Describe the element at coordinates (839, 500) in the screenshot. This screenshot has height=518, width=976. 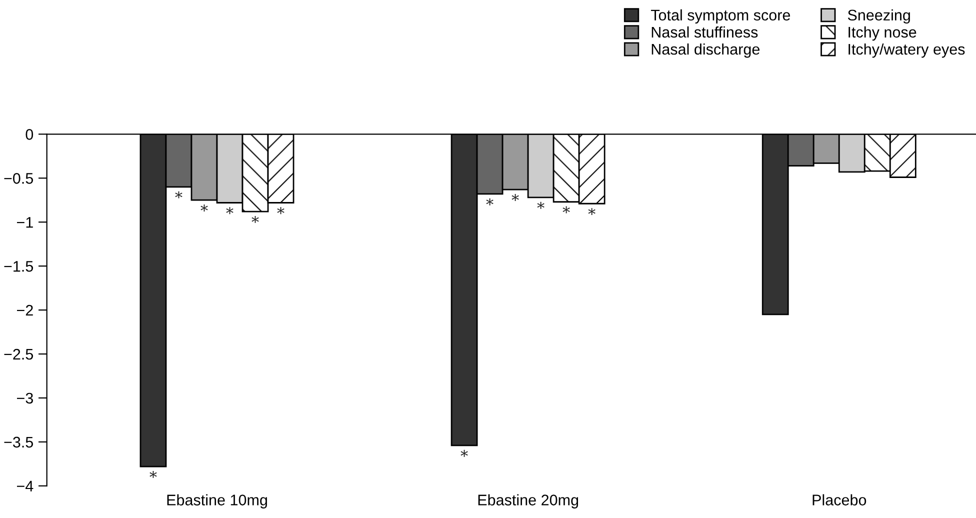
I see `x-tick-label: Placebo` at that location.